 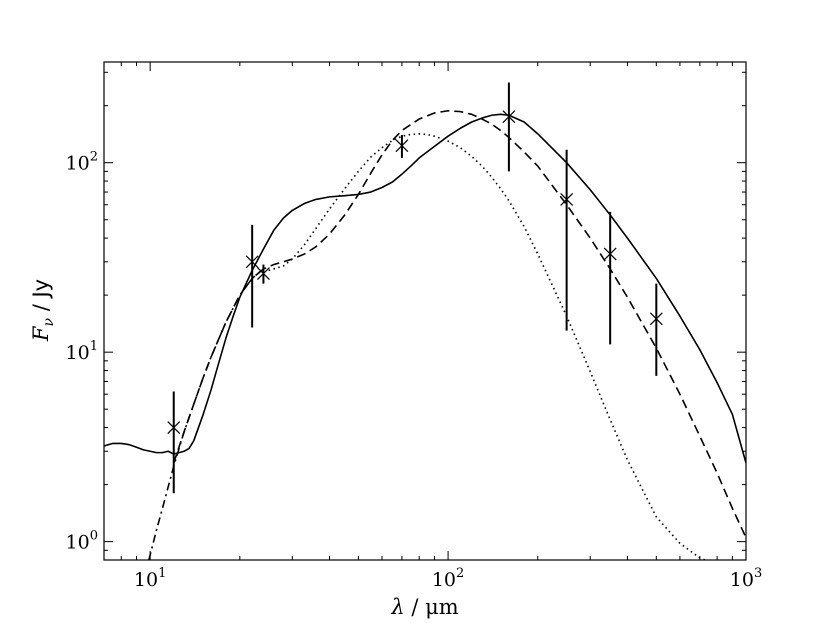 I want to click on x-tick-label: 10¹, so click(x=150, y=578).